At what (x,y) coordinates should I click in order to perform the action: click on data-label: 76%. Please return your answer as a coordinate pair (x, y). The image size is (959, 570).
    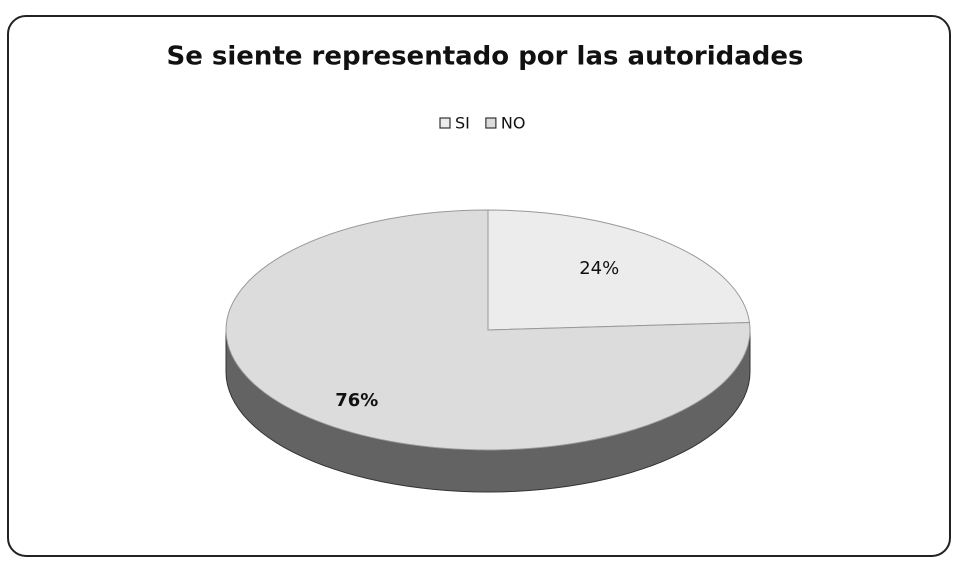
    Looking at the image, I should click on (356, 400).